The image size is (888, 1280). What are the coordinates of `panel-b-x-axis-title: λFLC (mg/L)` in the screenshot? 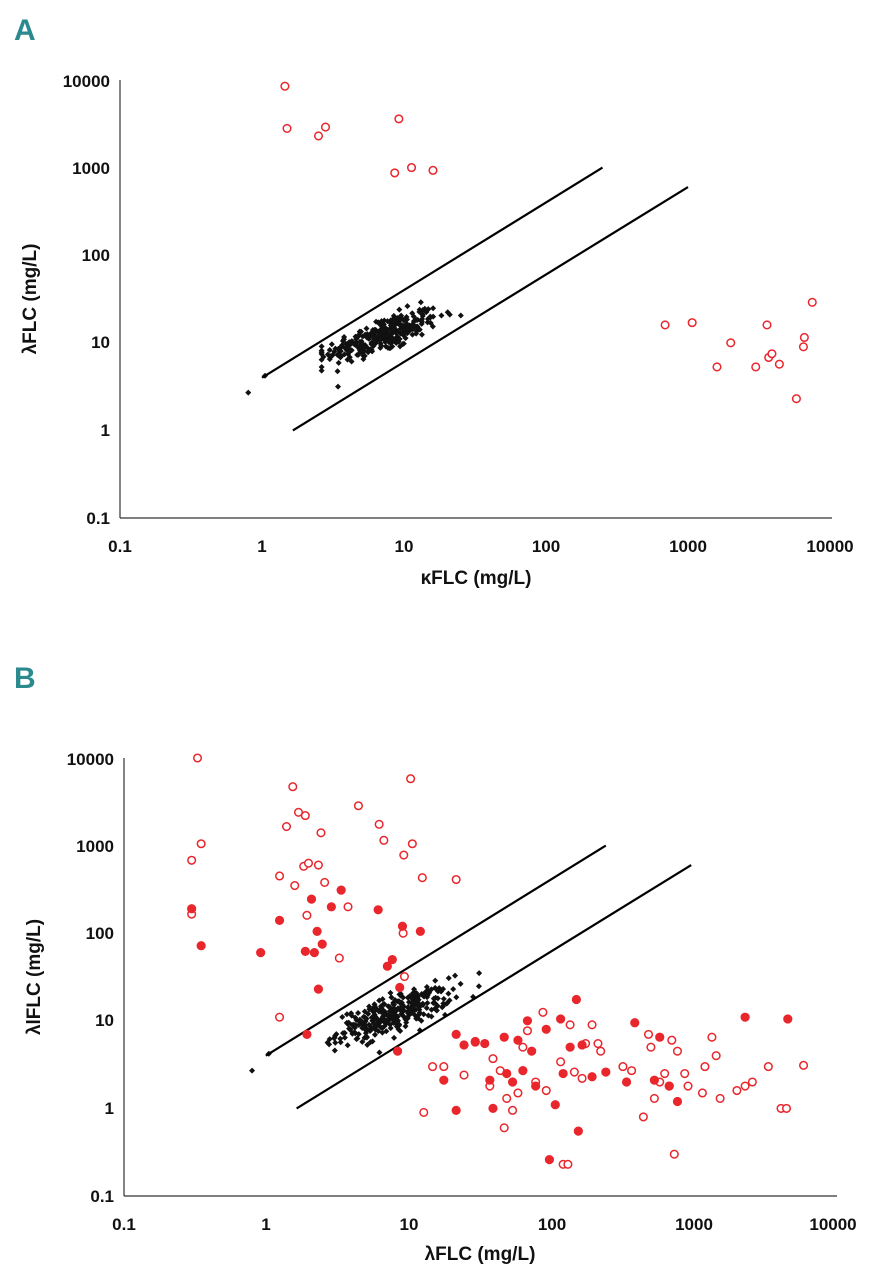 It's located at (480, 1254).